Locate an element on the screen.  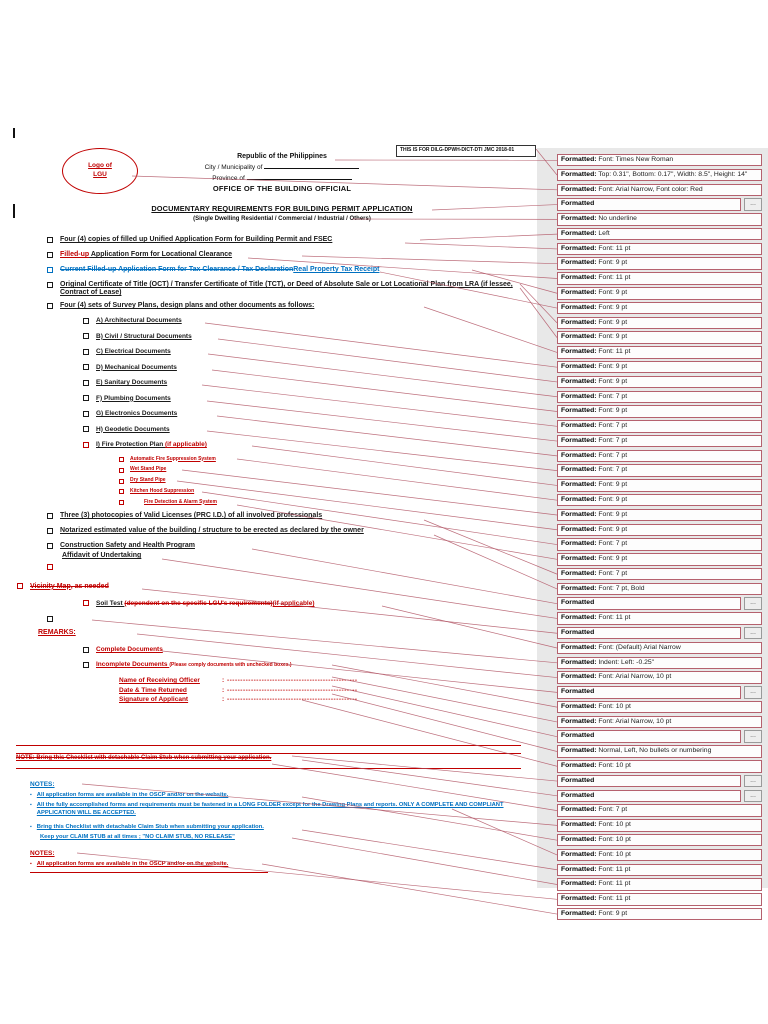
formatted-change-balloon: Formatted: Indent: Left: -0.25" is located at coordinates (659, 663).